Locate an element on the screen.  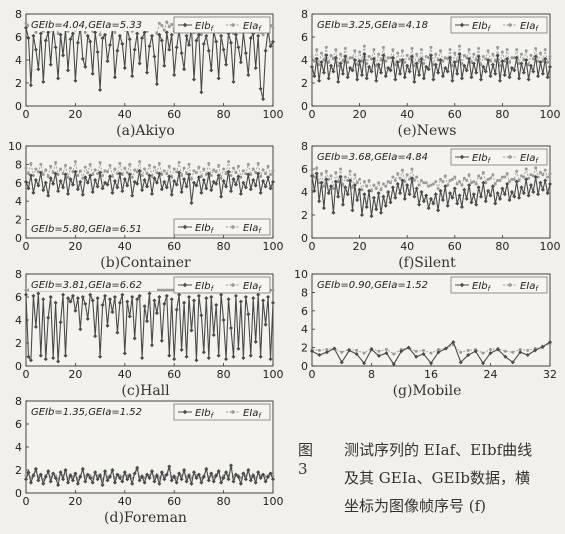
legend-marker-eiaf is located at coordinates (233, 412).